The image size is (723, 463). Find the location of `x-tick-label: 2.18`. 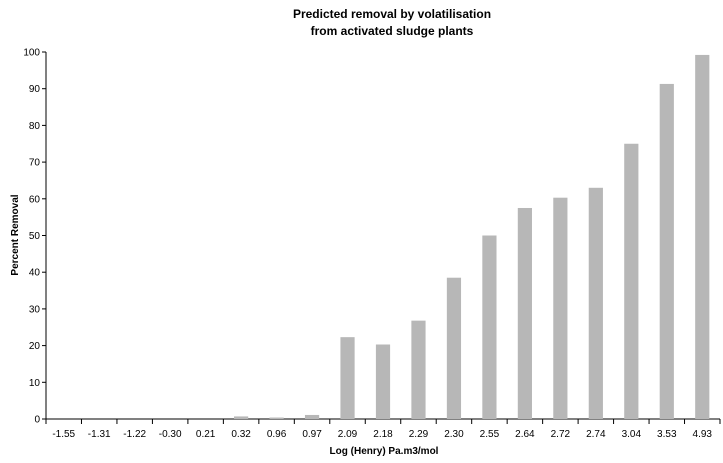

x-tick-label: 2.18 is located at coordinates (383, 434).